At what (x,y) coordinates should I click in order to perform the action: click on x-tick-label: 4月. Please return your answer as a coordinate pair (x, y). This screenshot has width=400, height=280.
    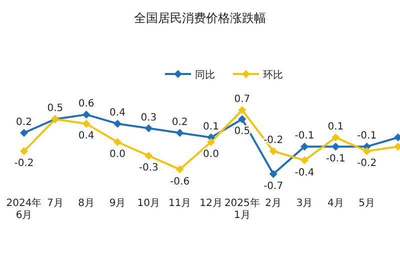
    Looking at the image, I should click on (335, 203).